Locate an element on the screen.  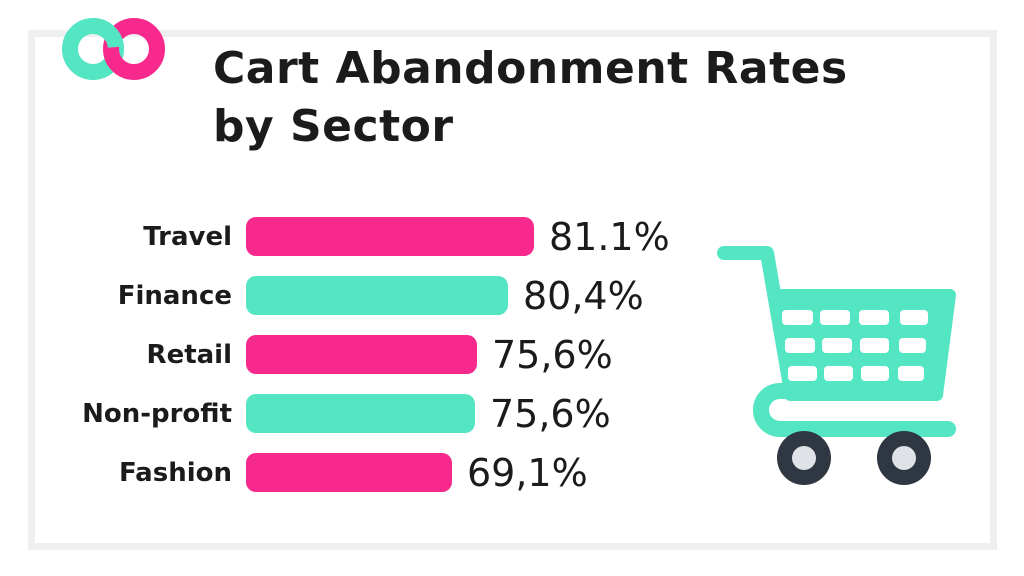
value-label: 80,4% is located at coordinates (583, 295).